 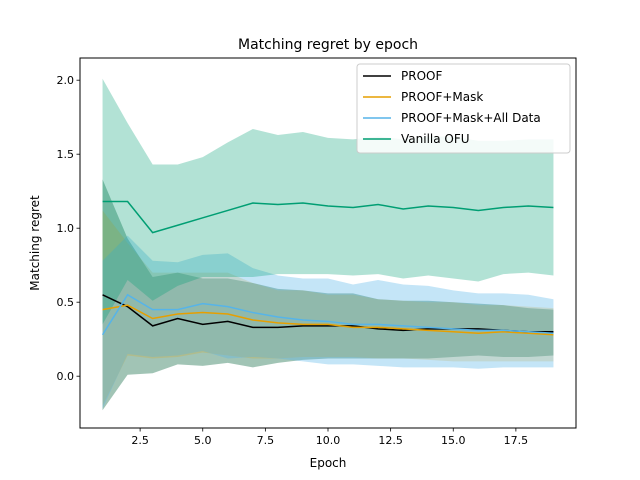 What do you see at coordinates (328, 45) in the screenshot?
I see `chart-title: Matching regret by epoch` at bounding box center [328, 45].